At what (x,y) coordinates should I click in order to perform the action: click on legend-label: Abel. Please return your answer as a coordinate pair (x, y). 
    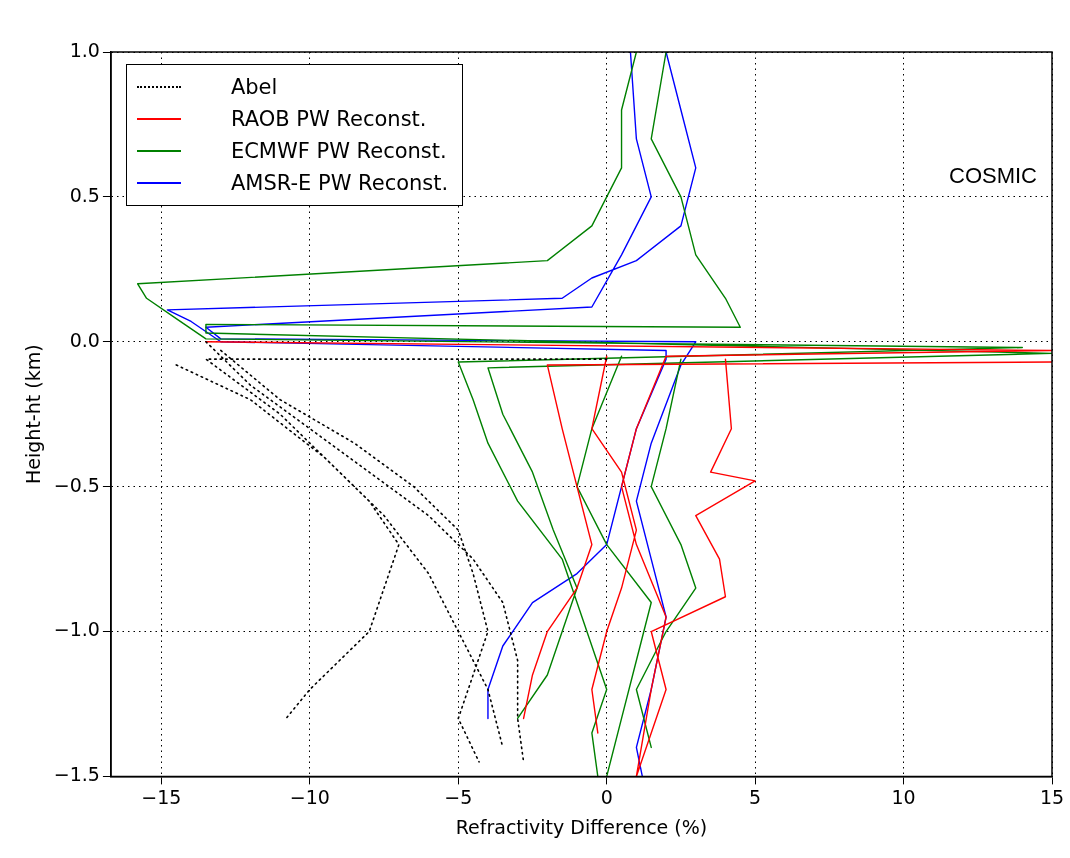
    Looking at the image, I should click on (254, 87).